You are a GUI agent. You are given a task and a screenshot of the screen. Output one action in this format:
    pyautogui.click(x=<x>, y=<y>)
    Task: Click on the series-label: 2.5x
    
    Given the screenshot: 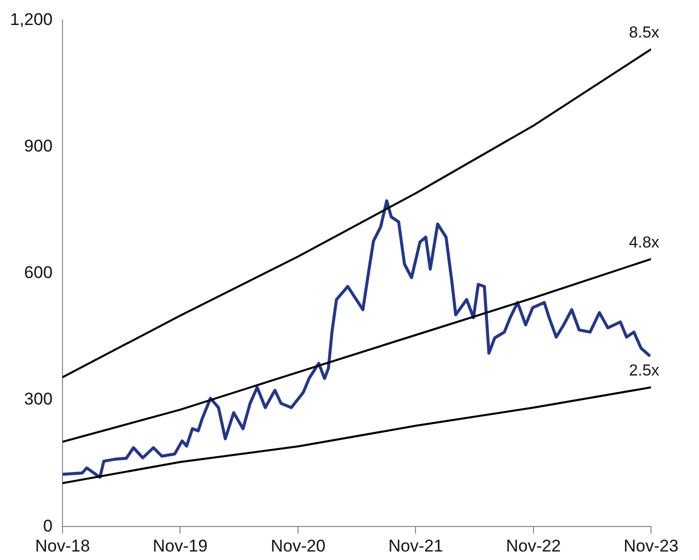 What is the action you would take?
    pyautogui.click(x=644, y=371)
    